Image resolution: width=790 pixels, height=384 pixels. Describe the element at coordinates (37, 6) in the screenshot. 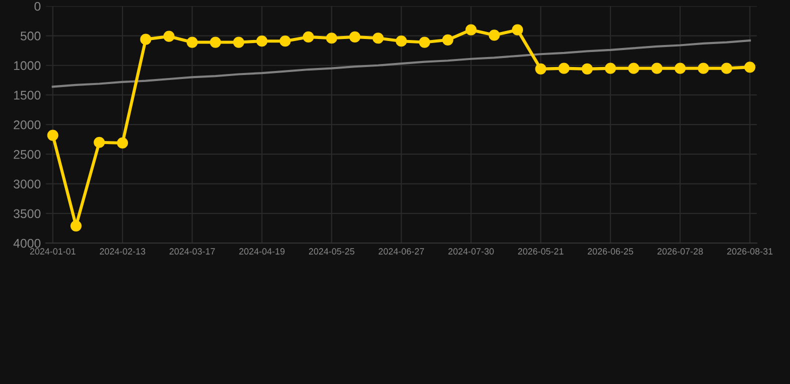

I see `y-tick-label: 0` at that location.